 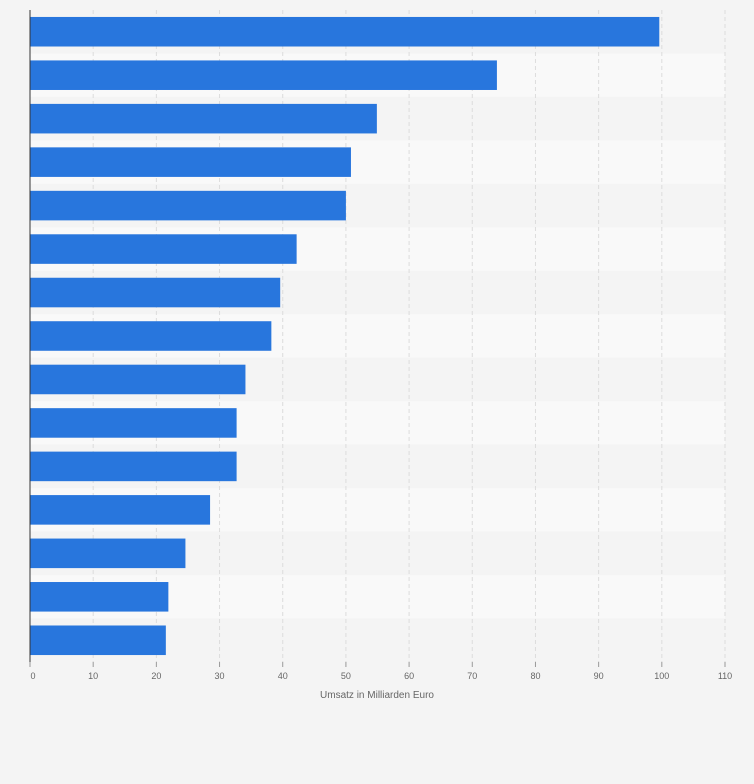 I want to click on x-tick-label: 110, so click(x=725, y=676).